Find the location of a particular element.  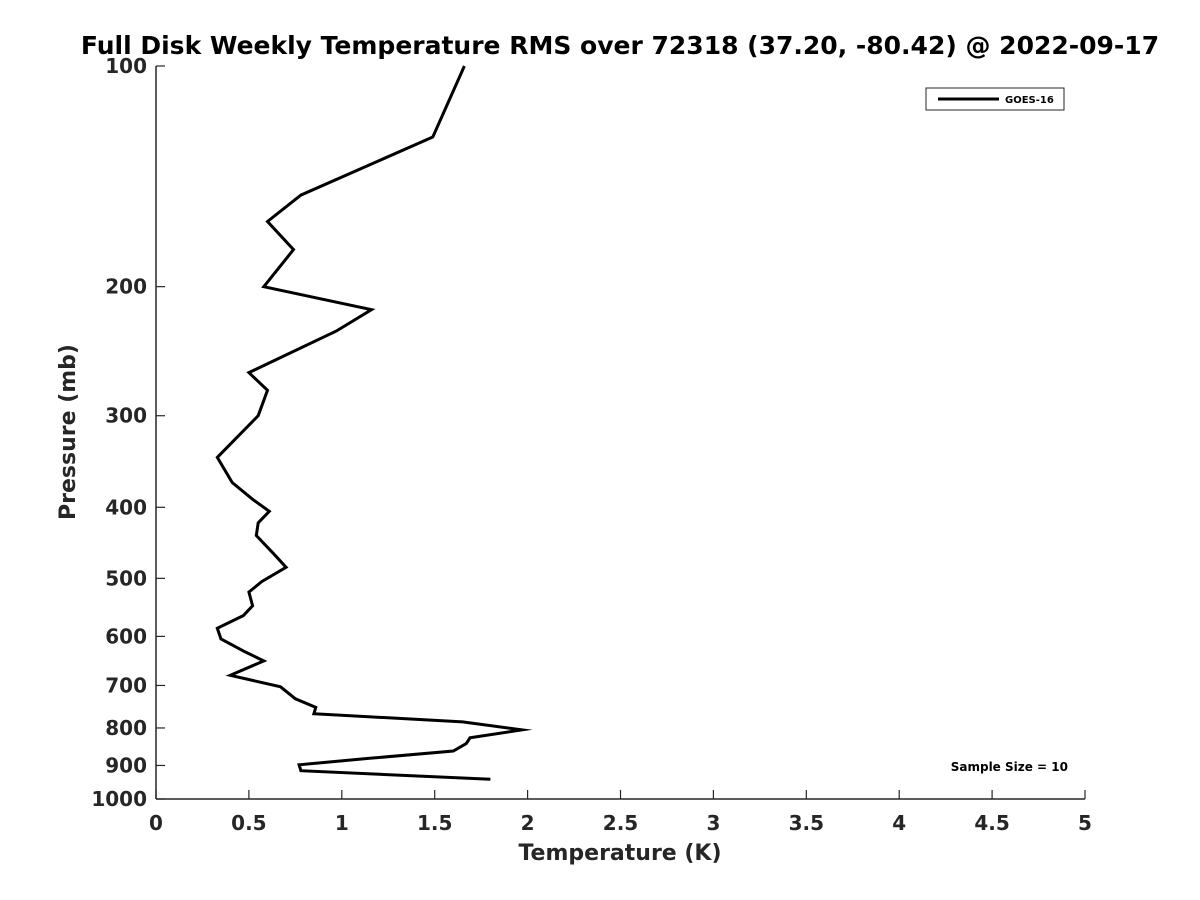

y-tick-label: 1000 is located at coordinates (119, 799).